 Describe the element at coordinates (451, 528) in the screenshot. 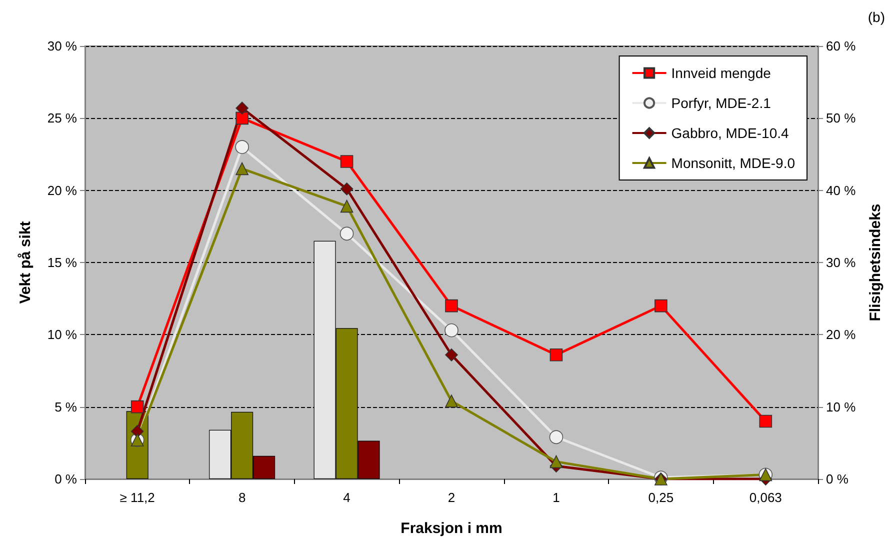

I see `x-axis-title: Fraksjon i mm` at that location.